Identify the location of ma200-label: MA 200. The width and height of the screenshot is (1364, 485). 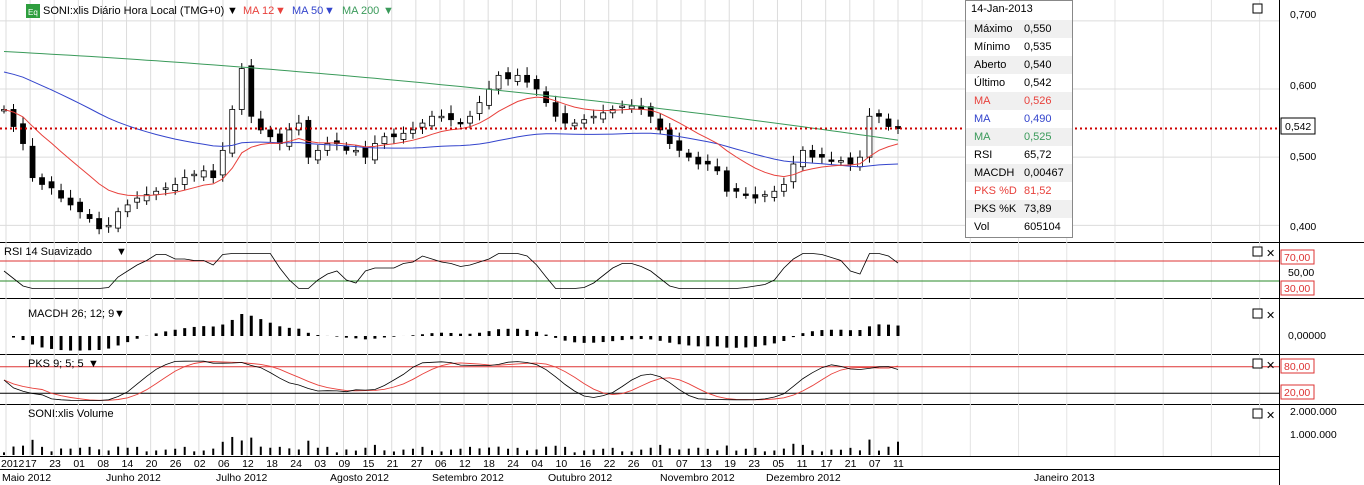
(360, 11).